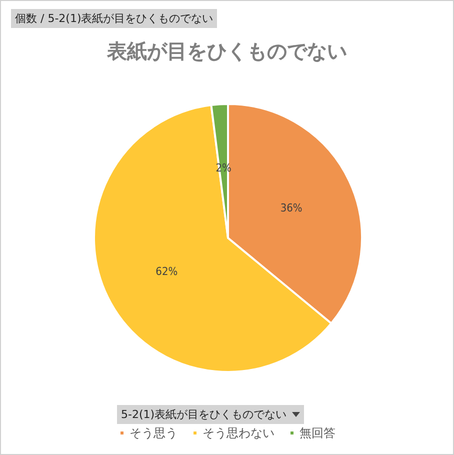  What do you see at coordinates (224, 168) in the screenshot?
I see `data-label: 2%` at bounding box center [224, 168].